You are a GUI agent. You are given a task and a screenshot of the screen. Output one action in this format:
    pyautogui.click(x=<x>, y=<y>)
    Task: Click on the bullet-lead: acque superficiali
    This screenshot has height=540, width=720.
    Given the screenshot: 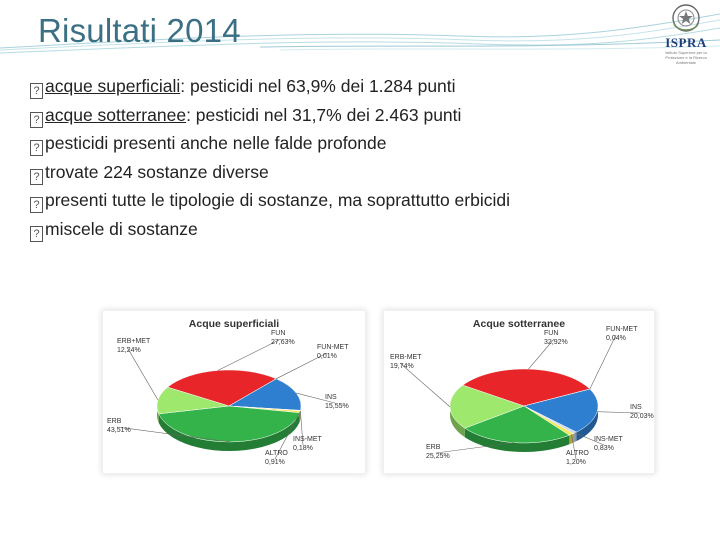 What is the action you would take?
    pyautogui.click(x=113, y=86)
    